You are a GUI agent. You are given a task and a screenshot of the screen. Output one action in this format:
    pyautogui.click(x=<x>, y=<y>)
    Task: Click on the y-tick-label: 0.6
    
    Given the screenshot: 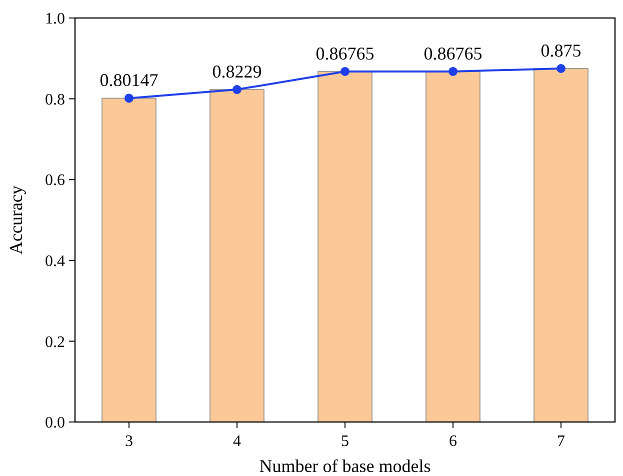 What is the action you would take?
    pyautogui.click(x=55, y=181)
    